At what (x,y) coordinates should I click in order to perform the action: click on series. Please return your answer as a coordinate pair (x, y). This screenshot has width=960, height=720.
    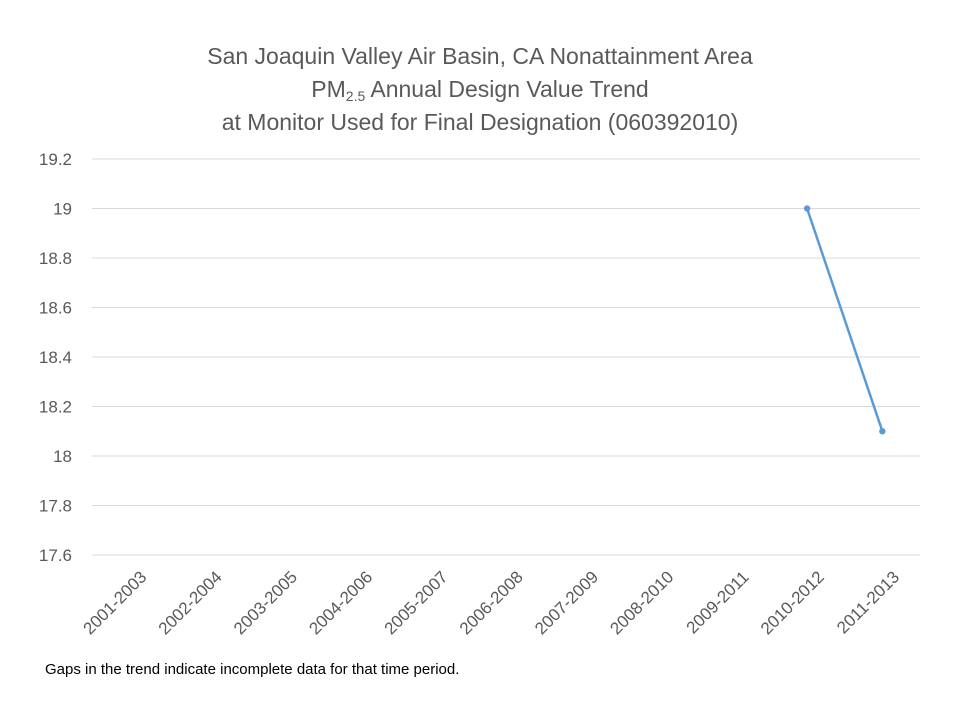
    Looking at the image, I should click on (844, 320).